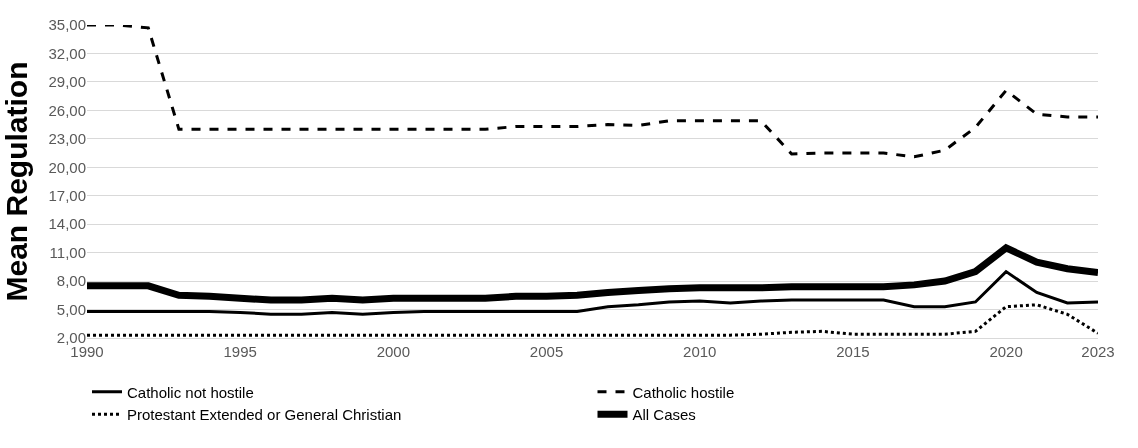  Describe the element at coordinates (683, 392) in the screenshot. I see `legend-label: Catholic hostile` at that location.